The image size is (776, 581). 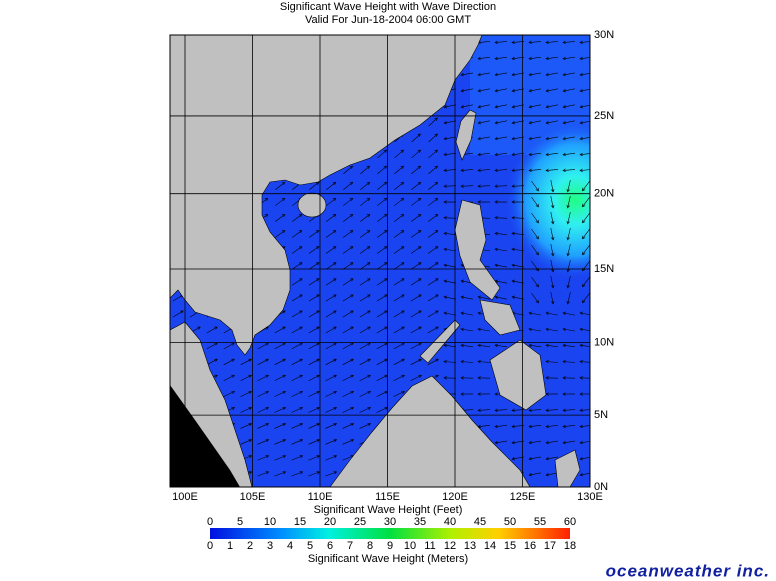 What do you see at coordinates (210, 546) in the screenshot?
I see `meter-label: 0` at bounding box center [210, 546].